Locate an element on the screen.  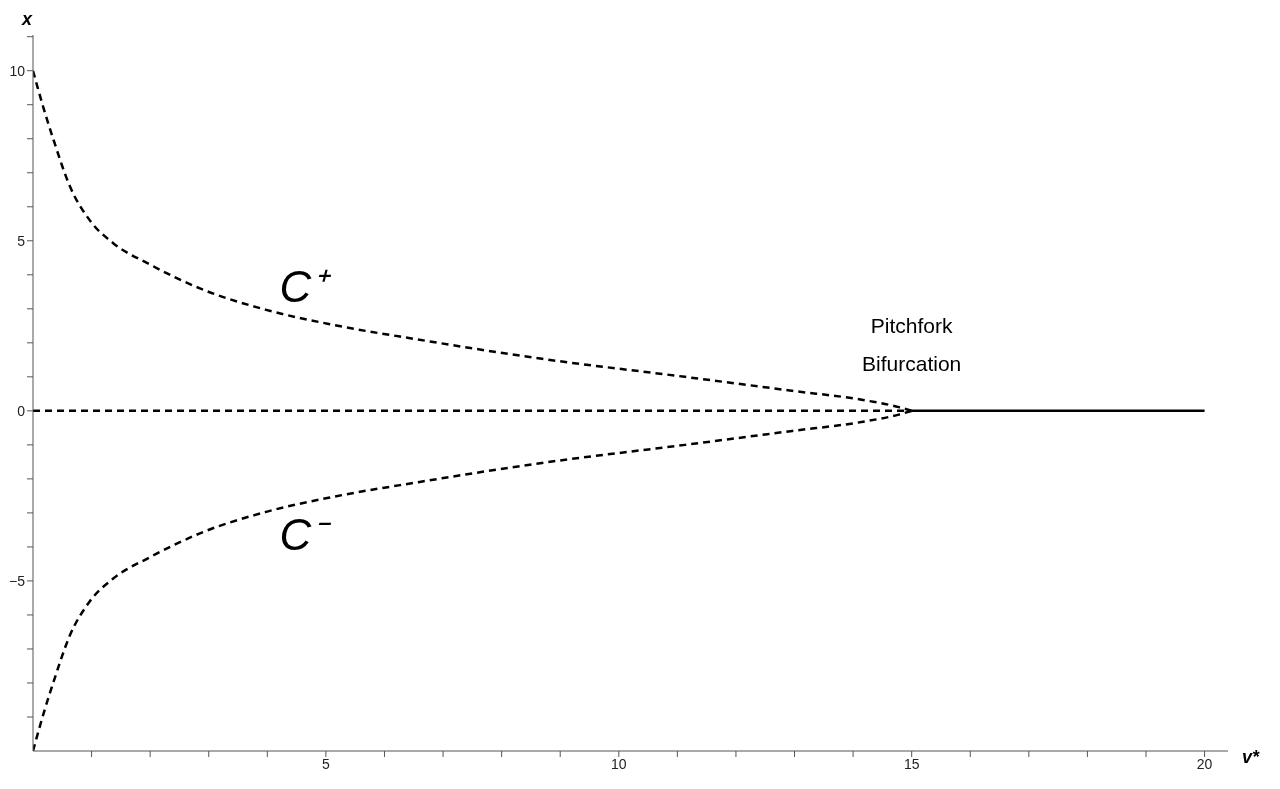
y-tick-label: 0 is located at coordinates (21, 410).